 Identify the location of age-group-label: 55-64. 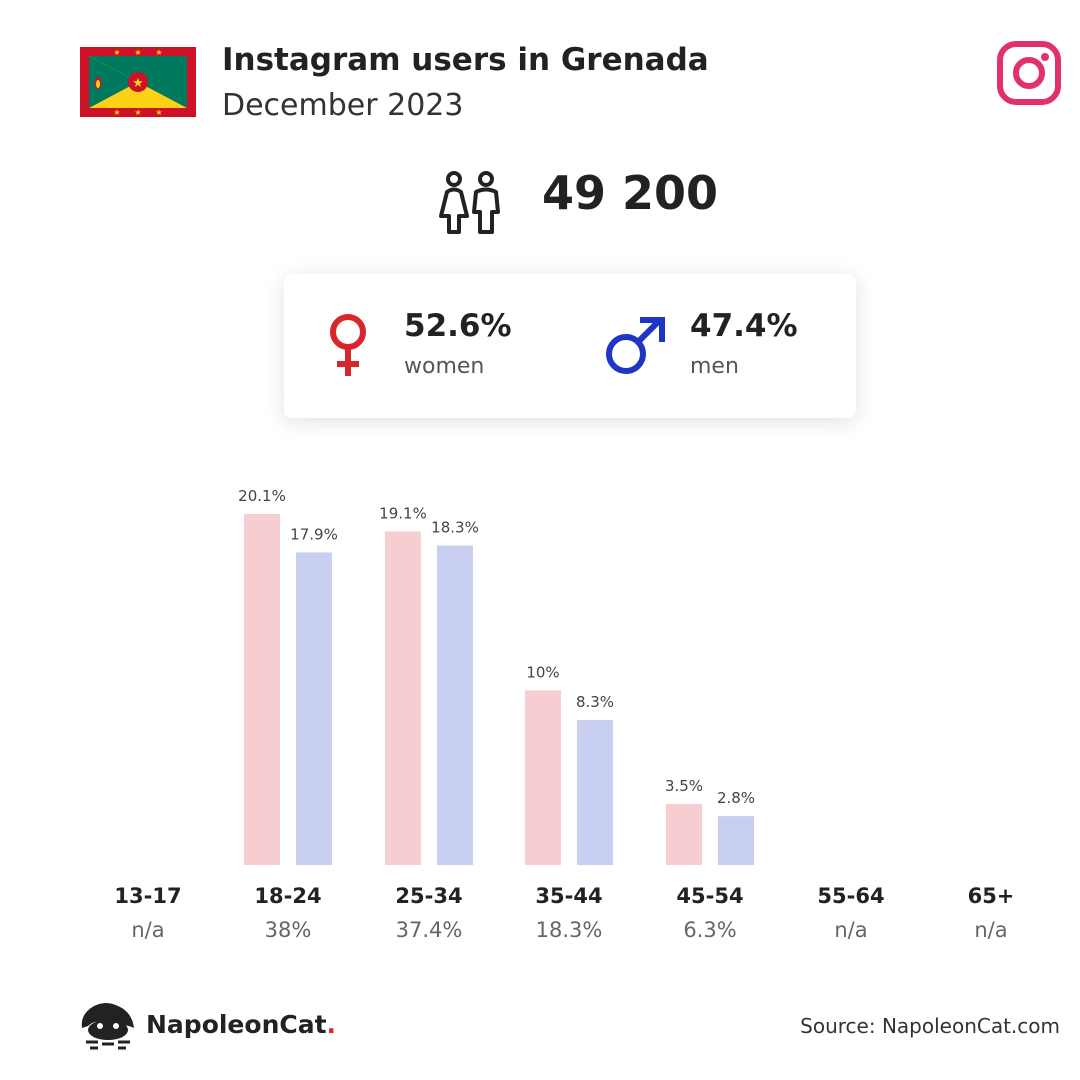
(851, 896).